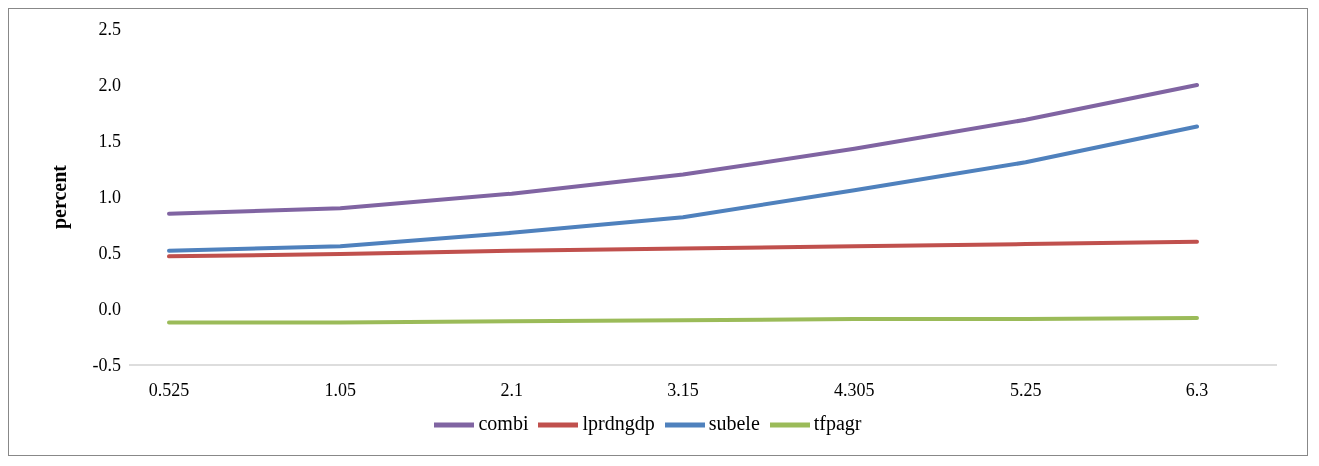 This screenshot has height=466, width=1319. What do you see at coordinates (503, 422) in the screenshot?
I see `legend-label: combi` at bounding box center [503, 422].